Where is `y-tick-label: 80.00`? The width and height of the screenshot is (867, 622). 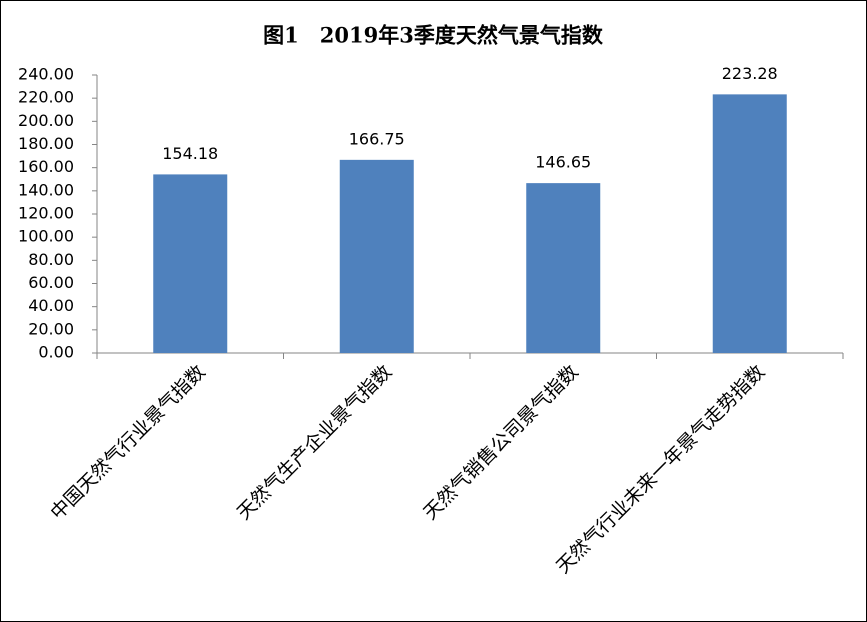 y-tick-label: 80.00 is located at coordinates (51, 259).